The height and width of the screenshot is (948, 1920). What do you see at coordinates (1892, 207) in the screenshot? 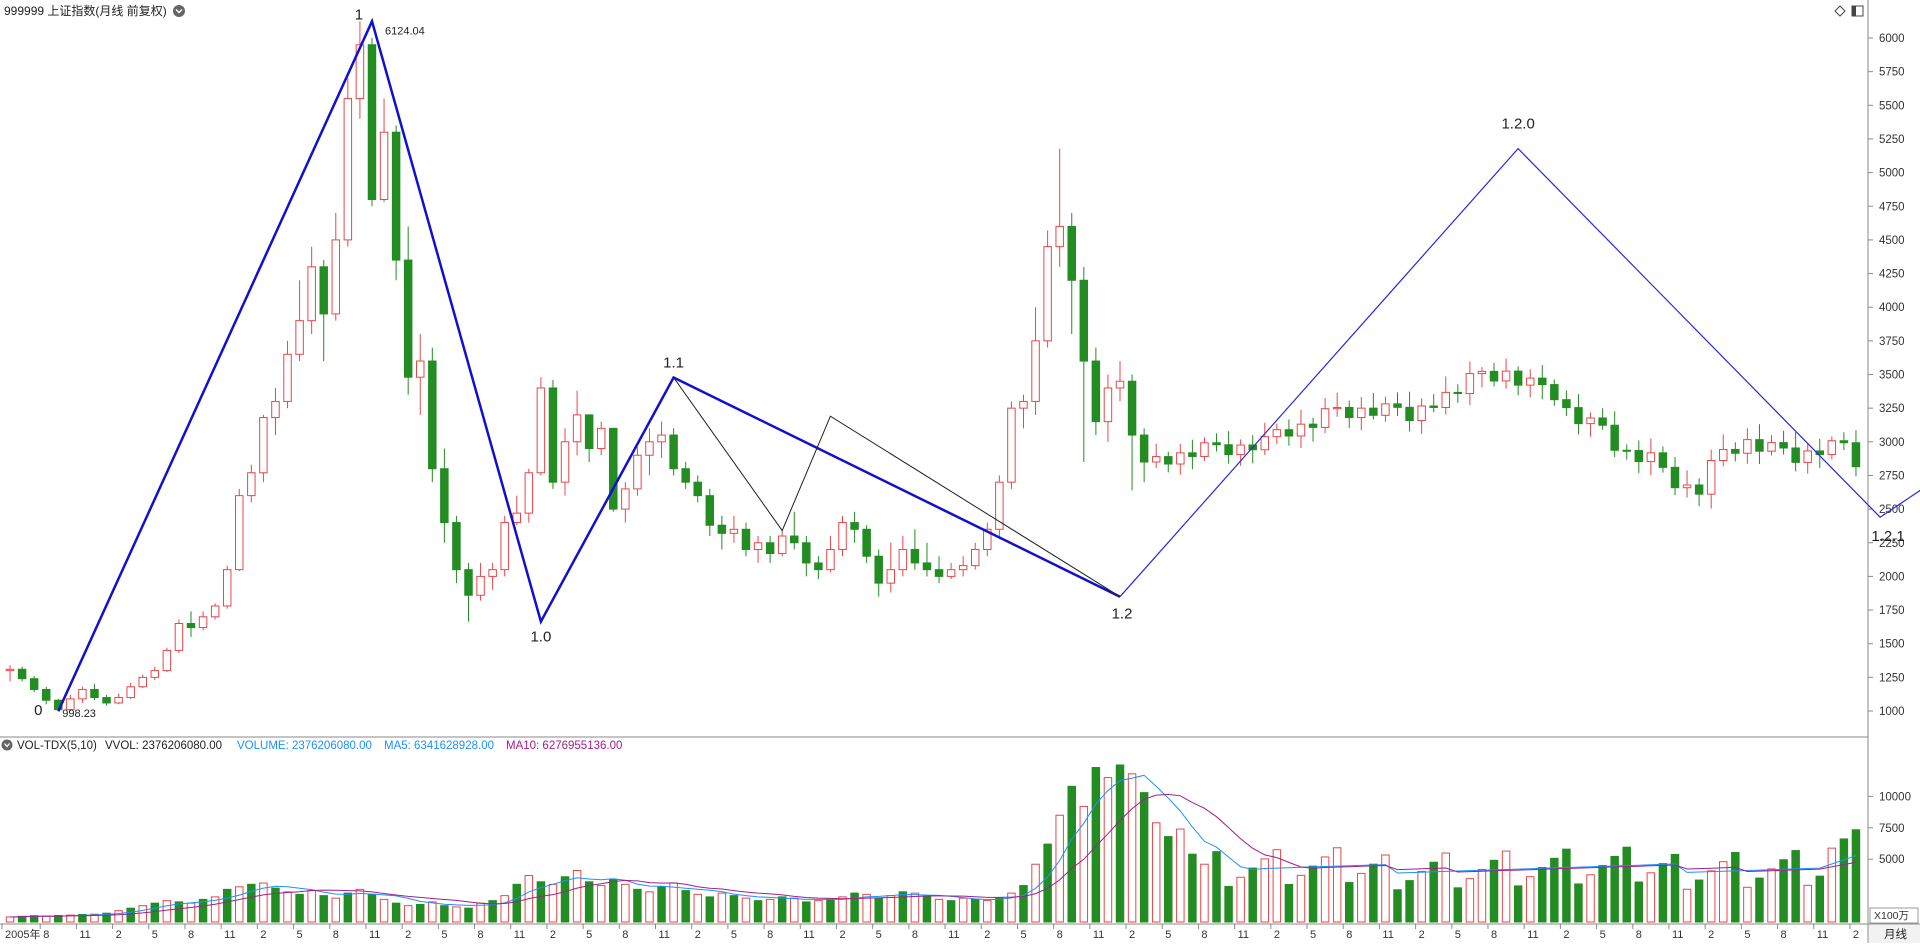
I see `price-tick-label: 4750` at bounding box center [1892, 207].